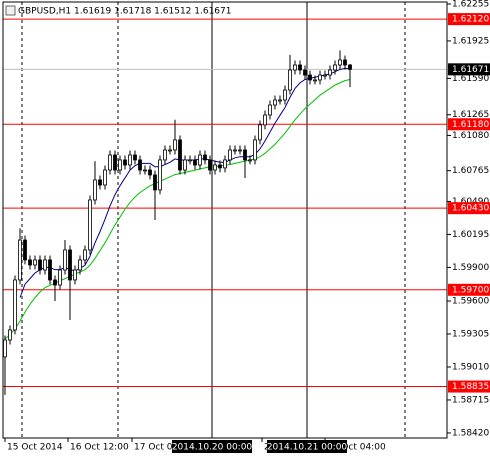 The height and width of the screenshot is (456, 490). I want to click on y-tick-label: 1.62255, so click(470, 5).